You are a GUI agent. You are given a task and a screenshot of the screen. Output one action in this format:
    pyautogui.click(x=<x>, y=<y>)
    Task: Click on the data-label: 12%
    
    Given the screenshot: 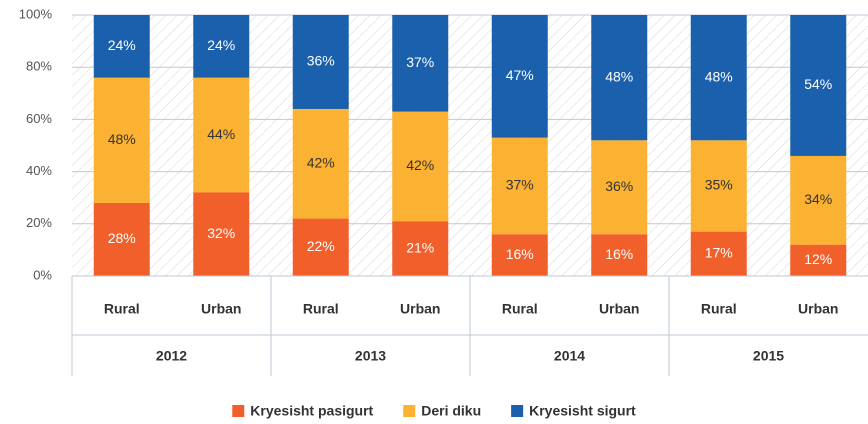 What is the action you would take?
    pyautogui.click(x=818, y=259)
    